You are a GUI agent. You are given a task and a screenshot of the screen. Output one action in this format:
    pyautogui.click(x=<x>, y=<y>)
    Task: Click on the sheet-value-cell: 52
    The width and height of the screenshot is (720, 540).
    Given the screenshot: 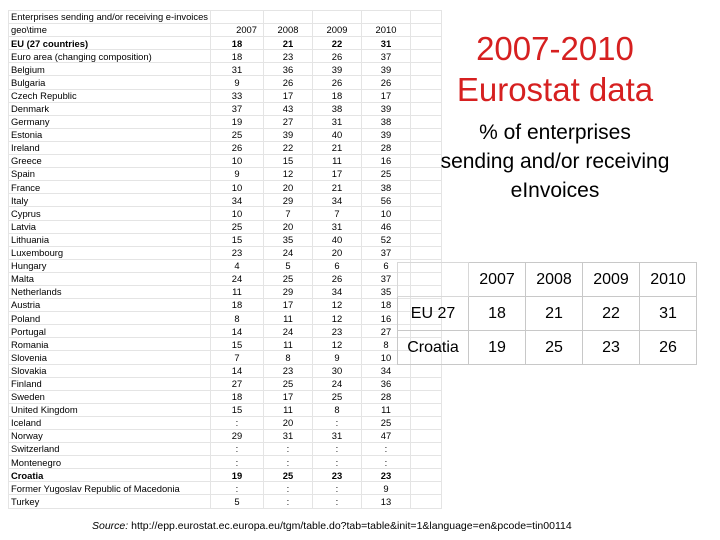 What is the action you would take?
    pyautogui.click(x=385, y=239)
    